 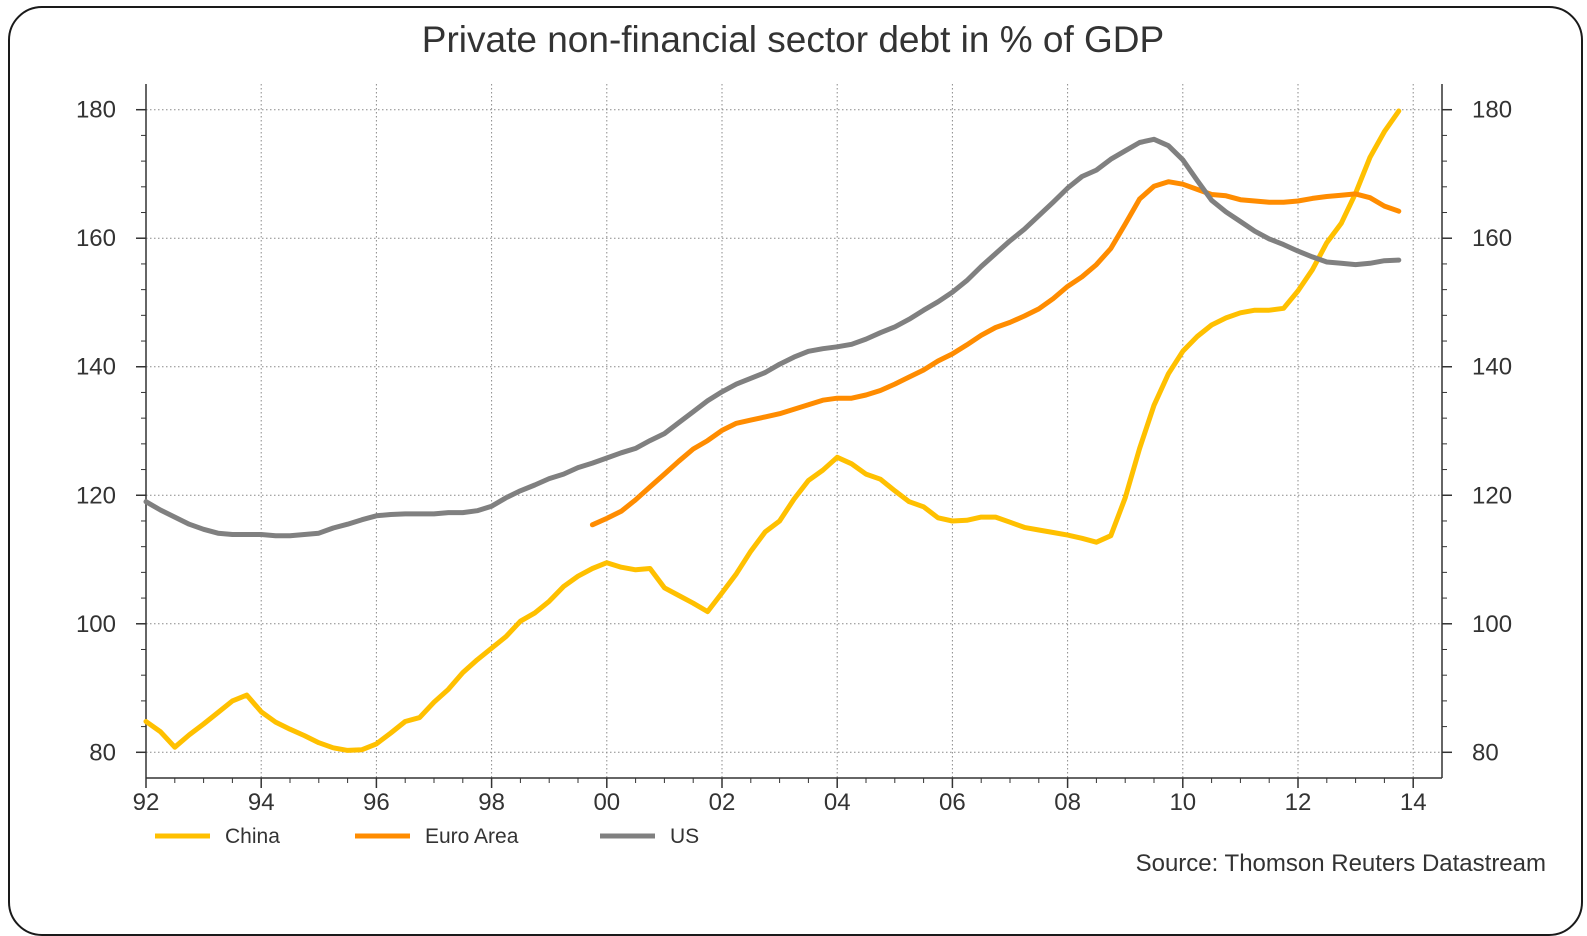 What do you see at coordinates (96, 110) in the screenshot?
I see `y-tick-label-left: 180` at bounding box center [96, 110].